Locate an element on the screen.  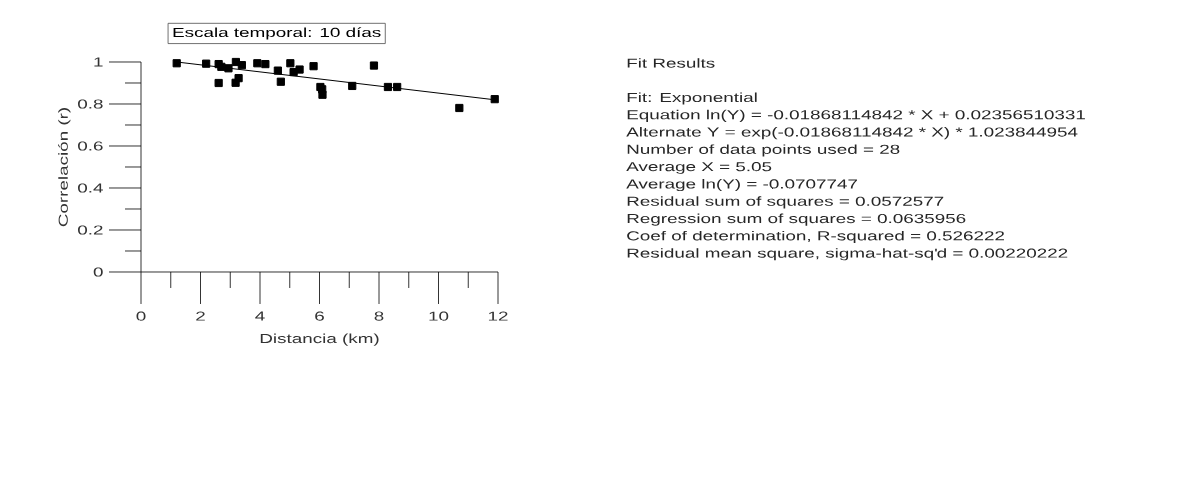
x-tick-label: 2 is located at coordinates (200, 316).